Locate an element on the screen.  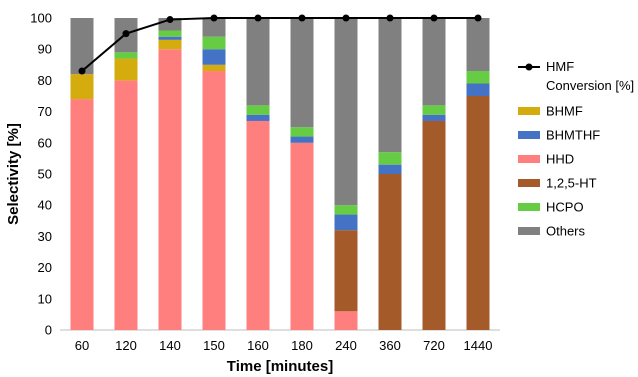
legend-item: BHMF is located at coordinates (550, 111).